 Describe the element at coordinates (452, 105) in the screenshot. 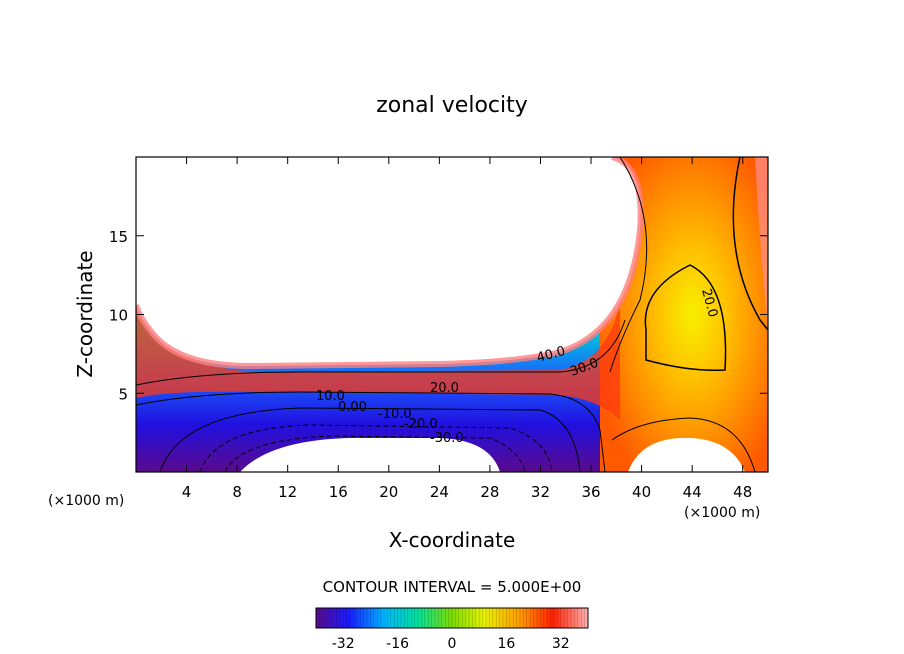

I see `chart-title: zonal velocity` at that location.